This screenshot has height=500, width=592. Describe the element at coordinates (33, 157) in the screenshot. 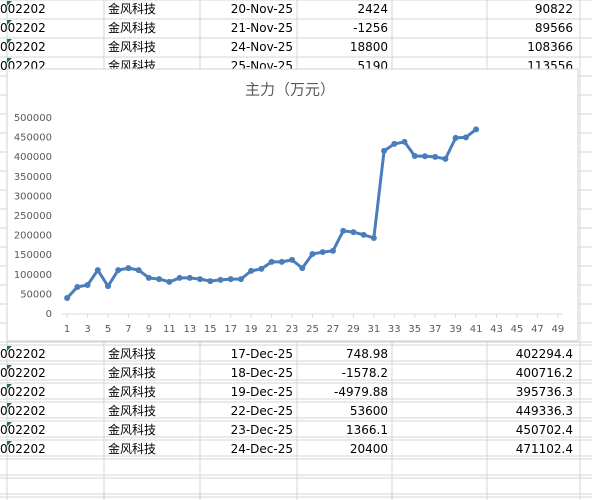

I see `y-tick-label: 400000` at that location.